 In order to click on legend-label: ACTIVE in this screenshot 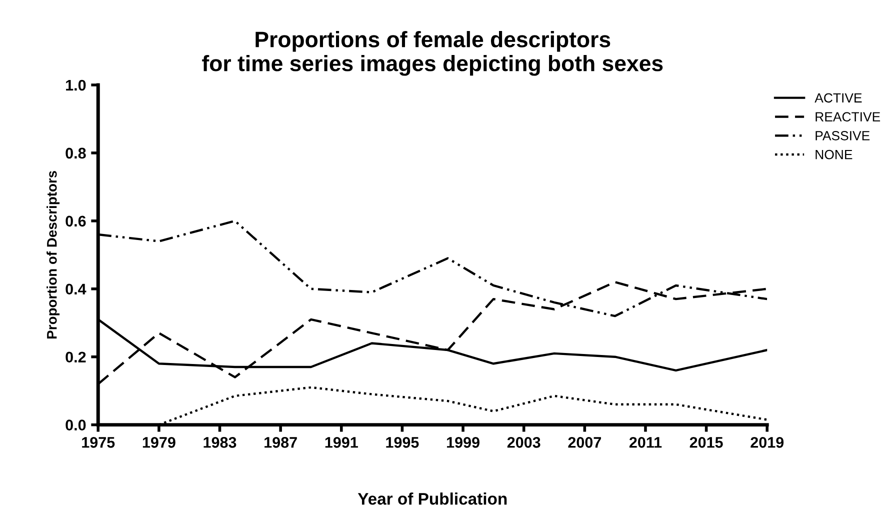, I will do `click(838, 98)`.